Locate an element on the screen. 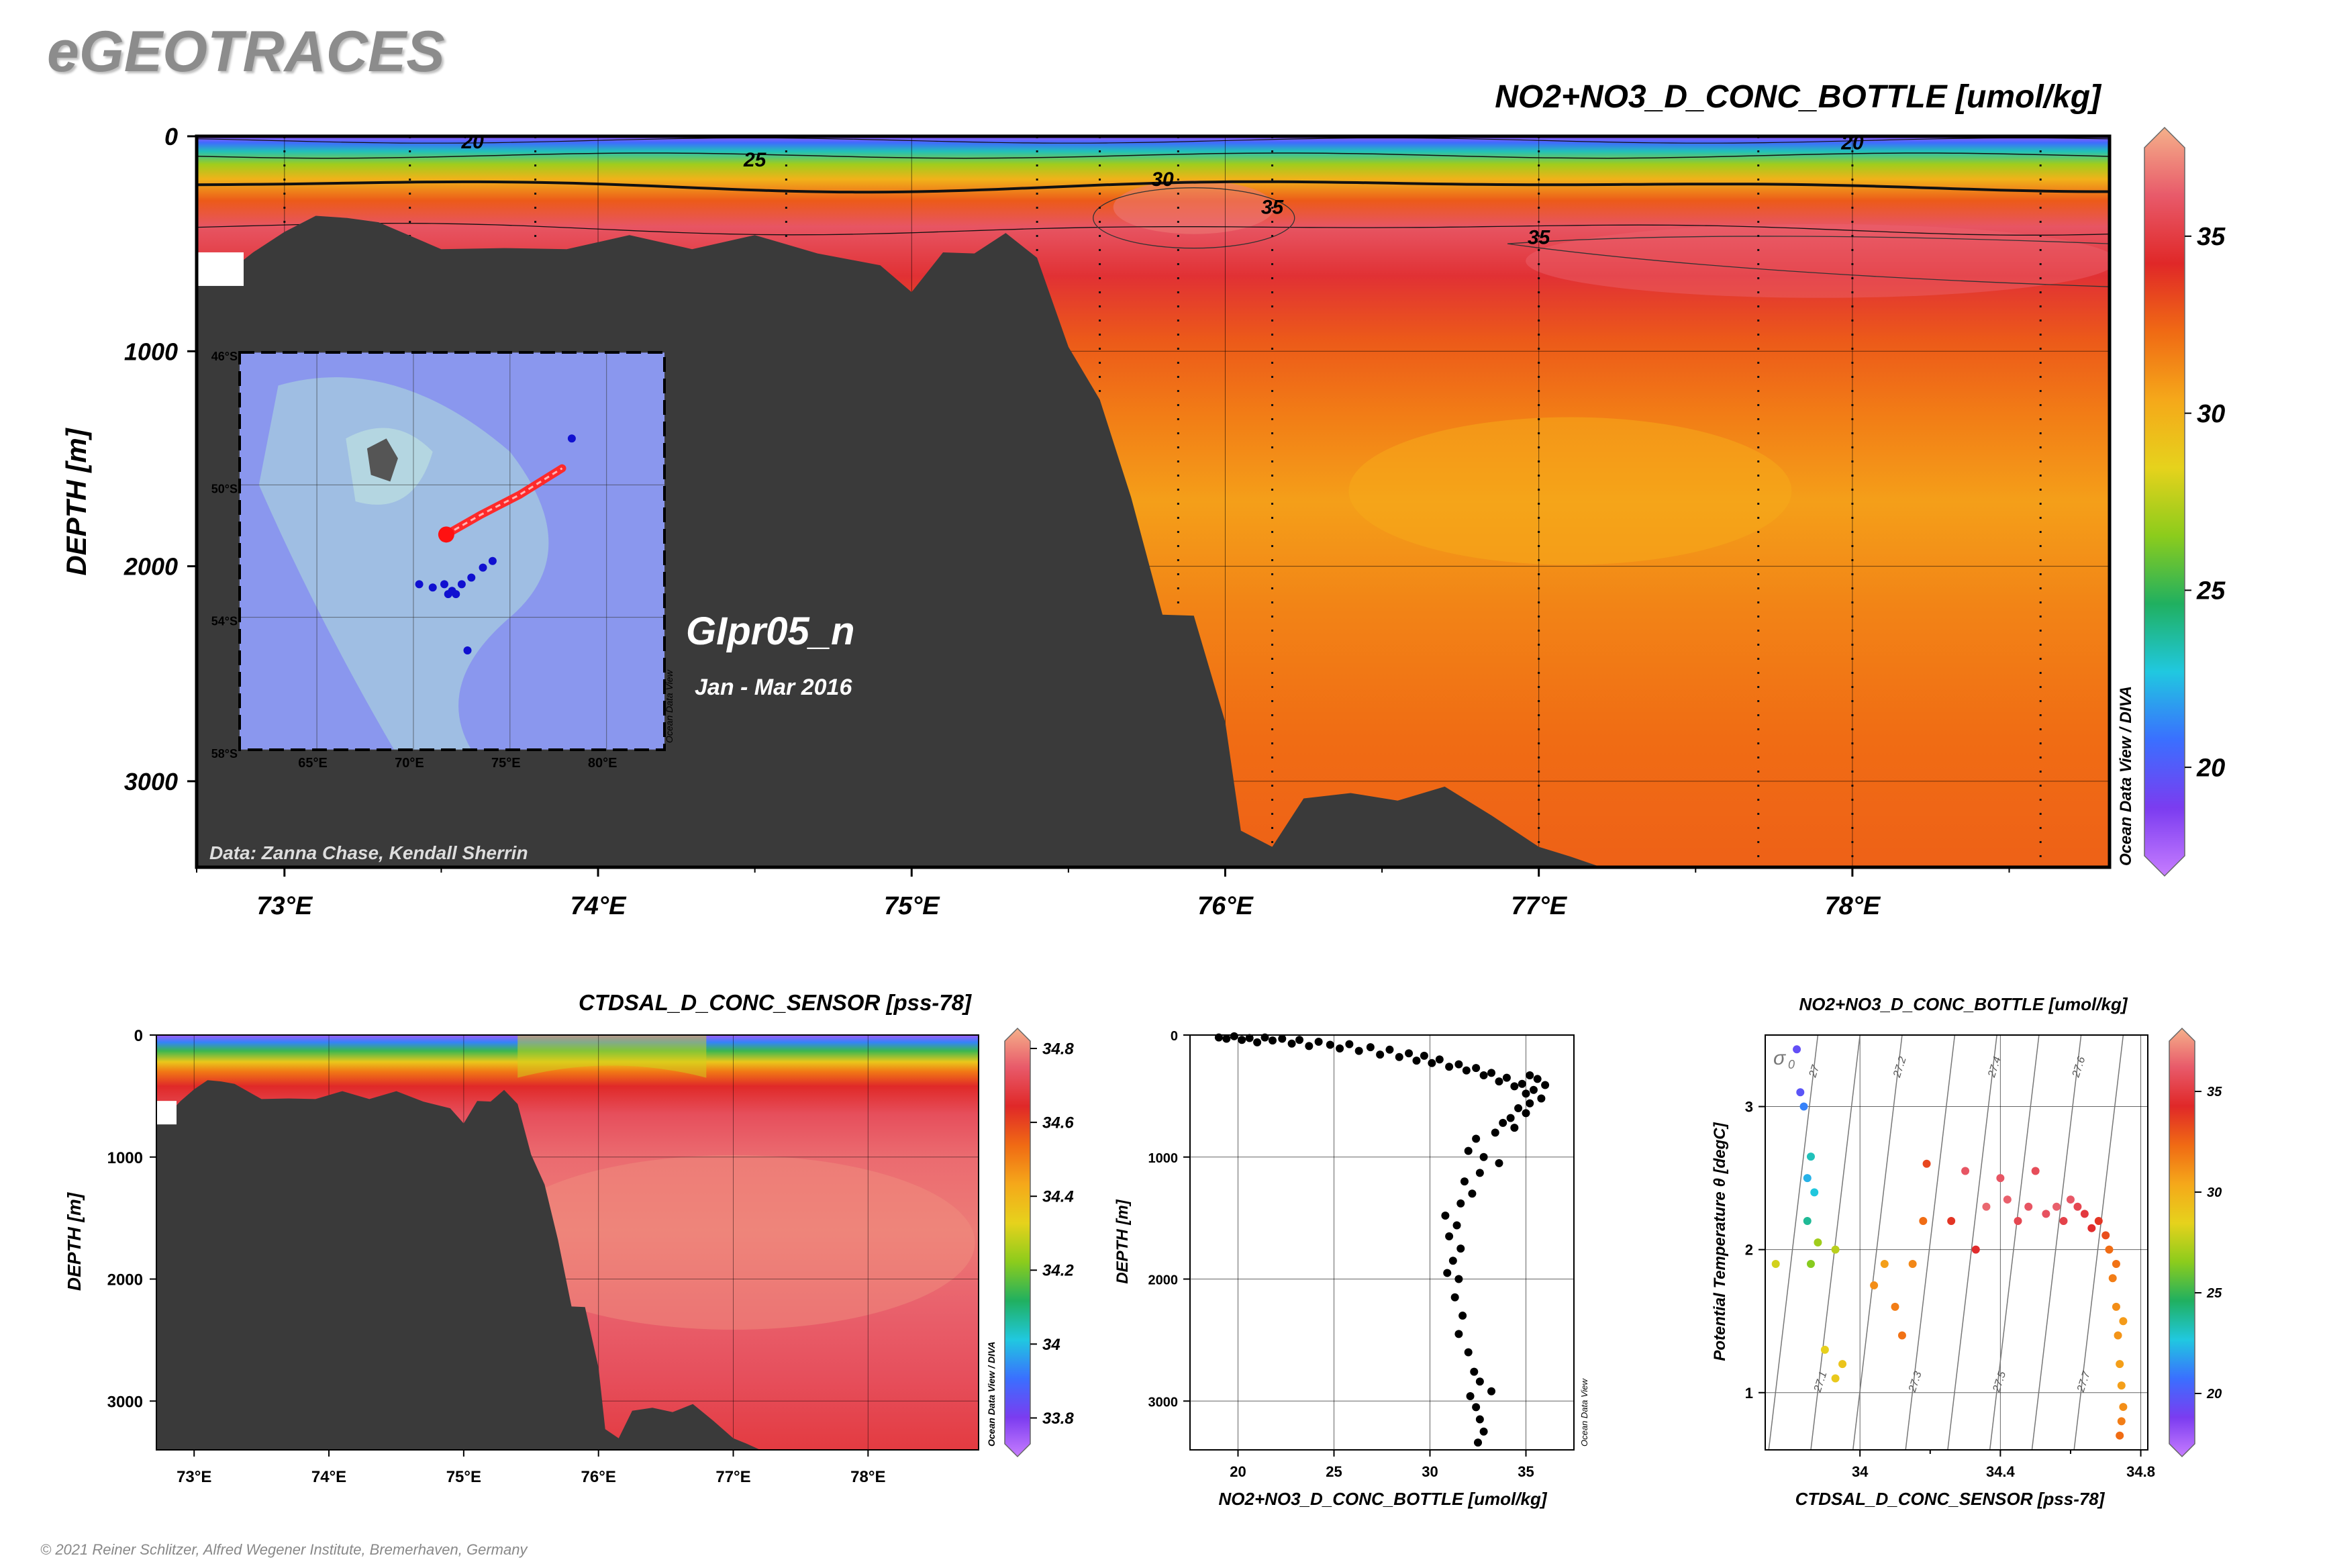  nitrate-min-core is located at coordinates (1570, 491).